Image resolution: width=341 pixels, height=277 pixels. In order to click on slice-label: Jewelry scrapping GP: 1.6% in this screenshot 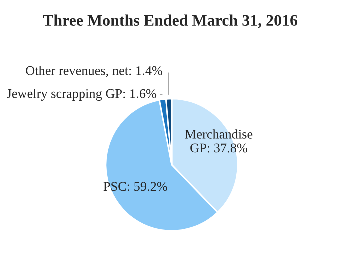, I will do `click(82, 95)`.